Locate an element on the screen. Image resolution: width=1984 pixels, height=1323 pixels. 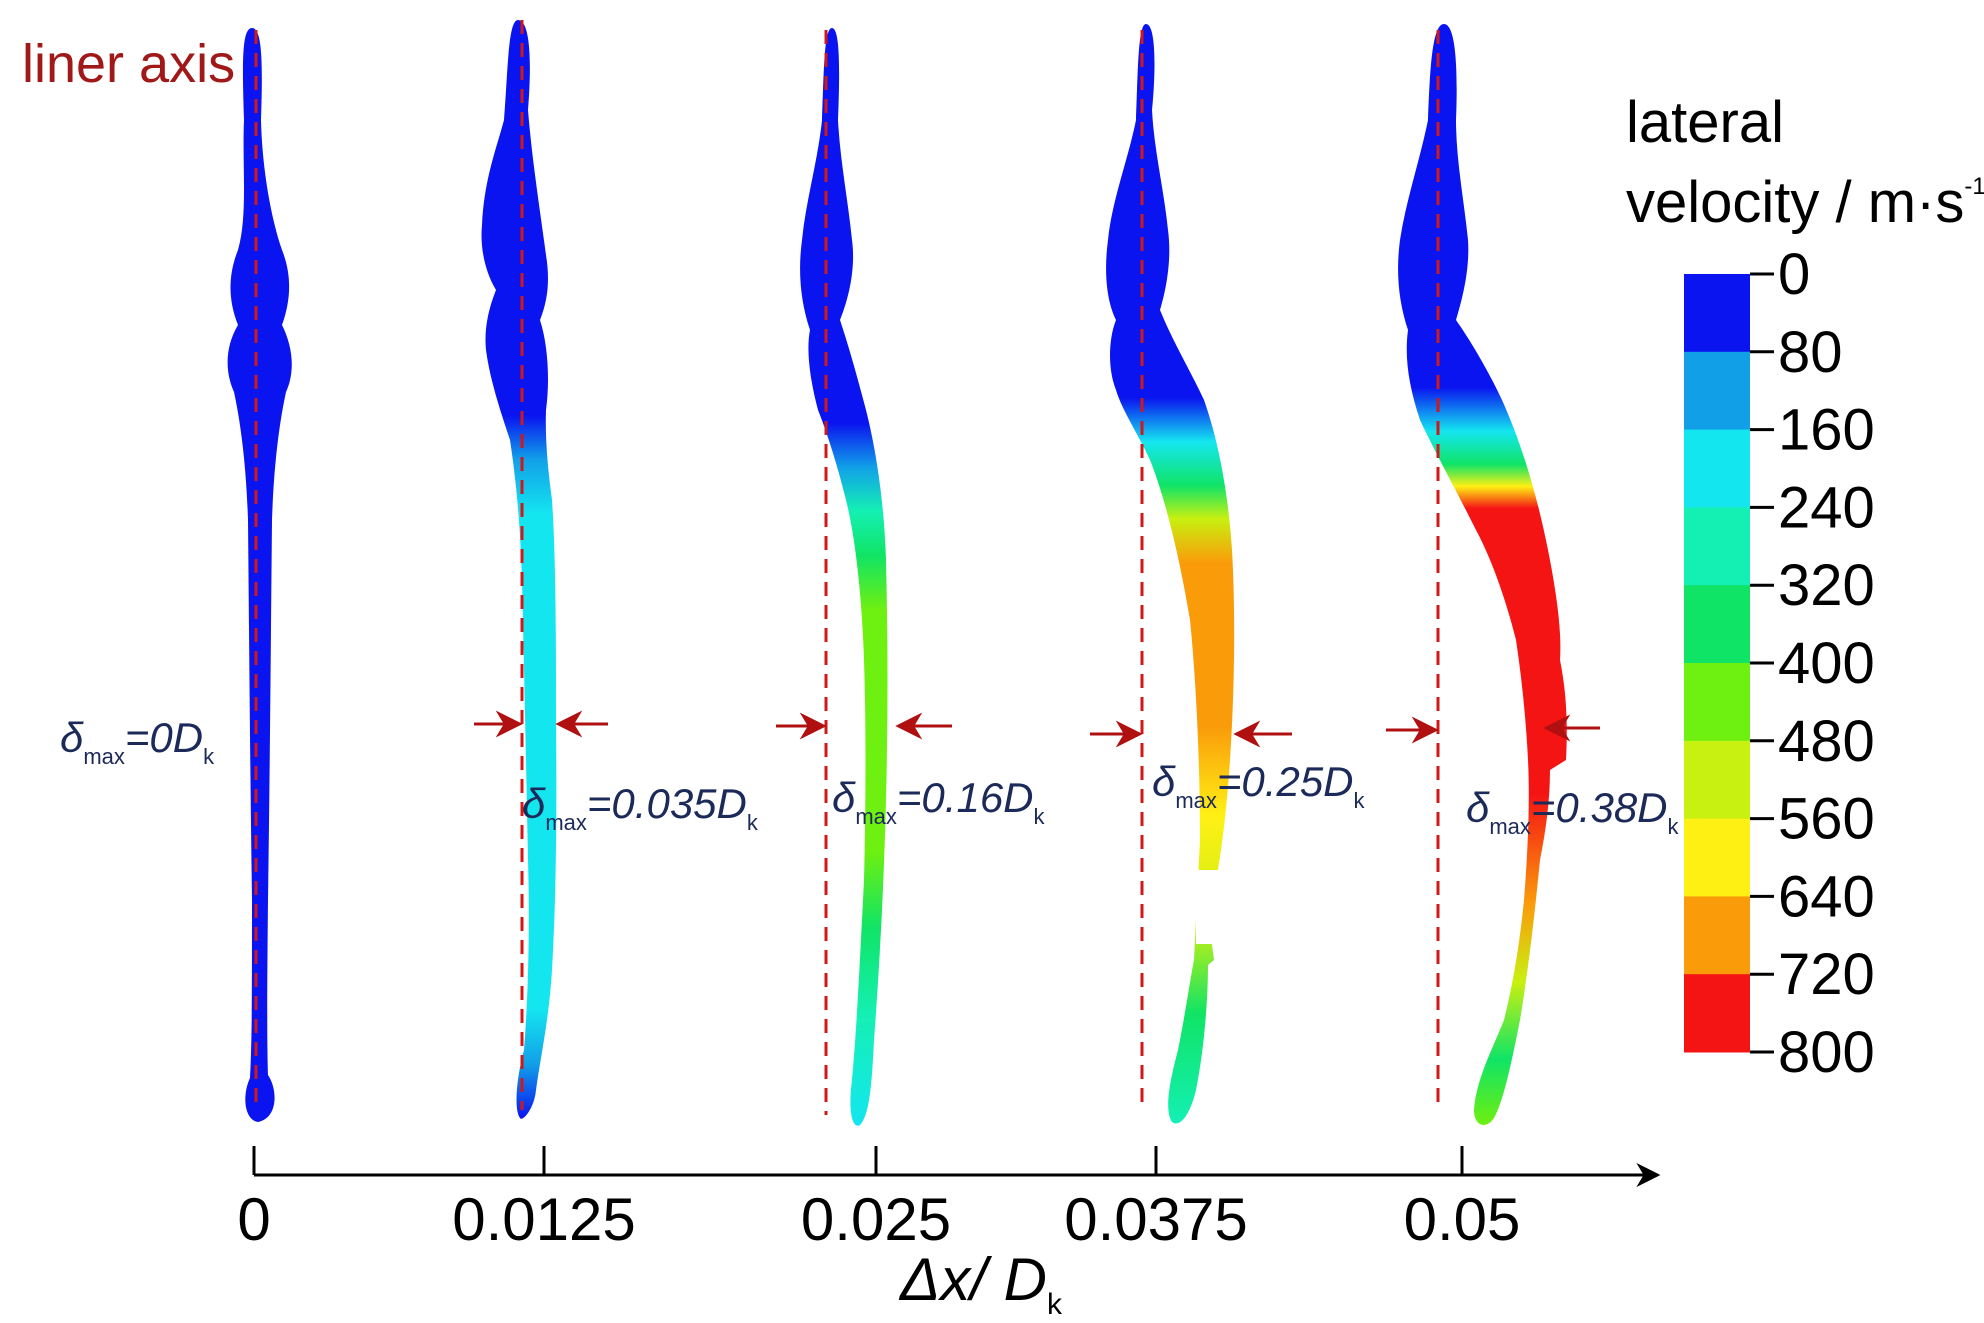
jet-4-delta-label: δmax=0.38Dk is located at coordinates (1573, 811).